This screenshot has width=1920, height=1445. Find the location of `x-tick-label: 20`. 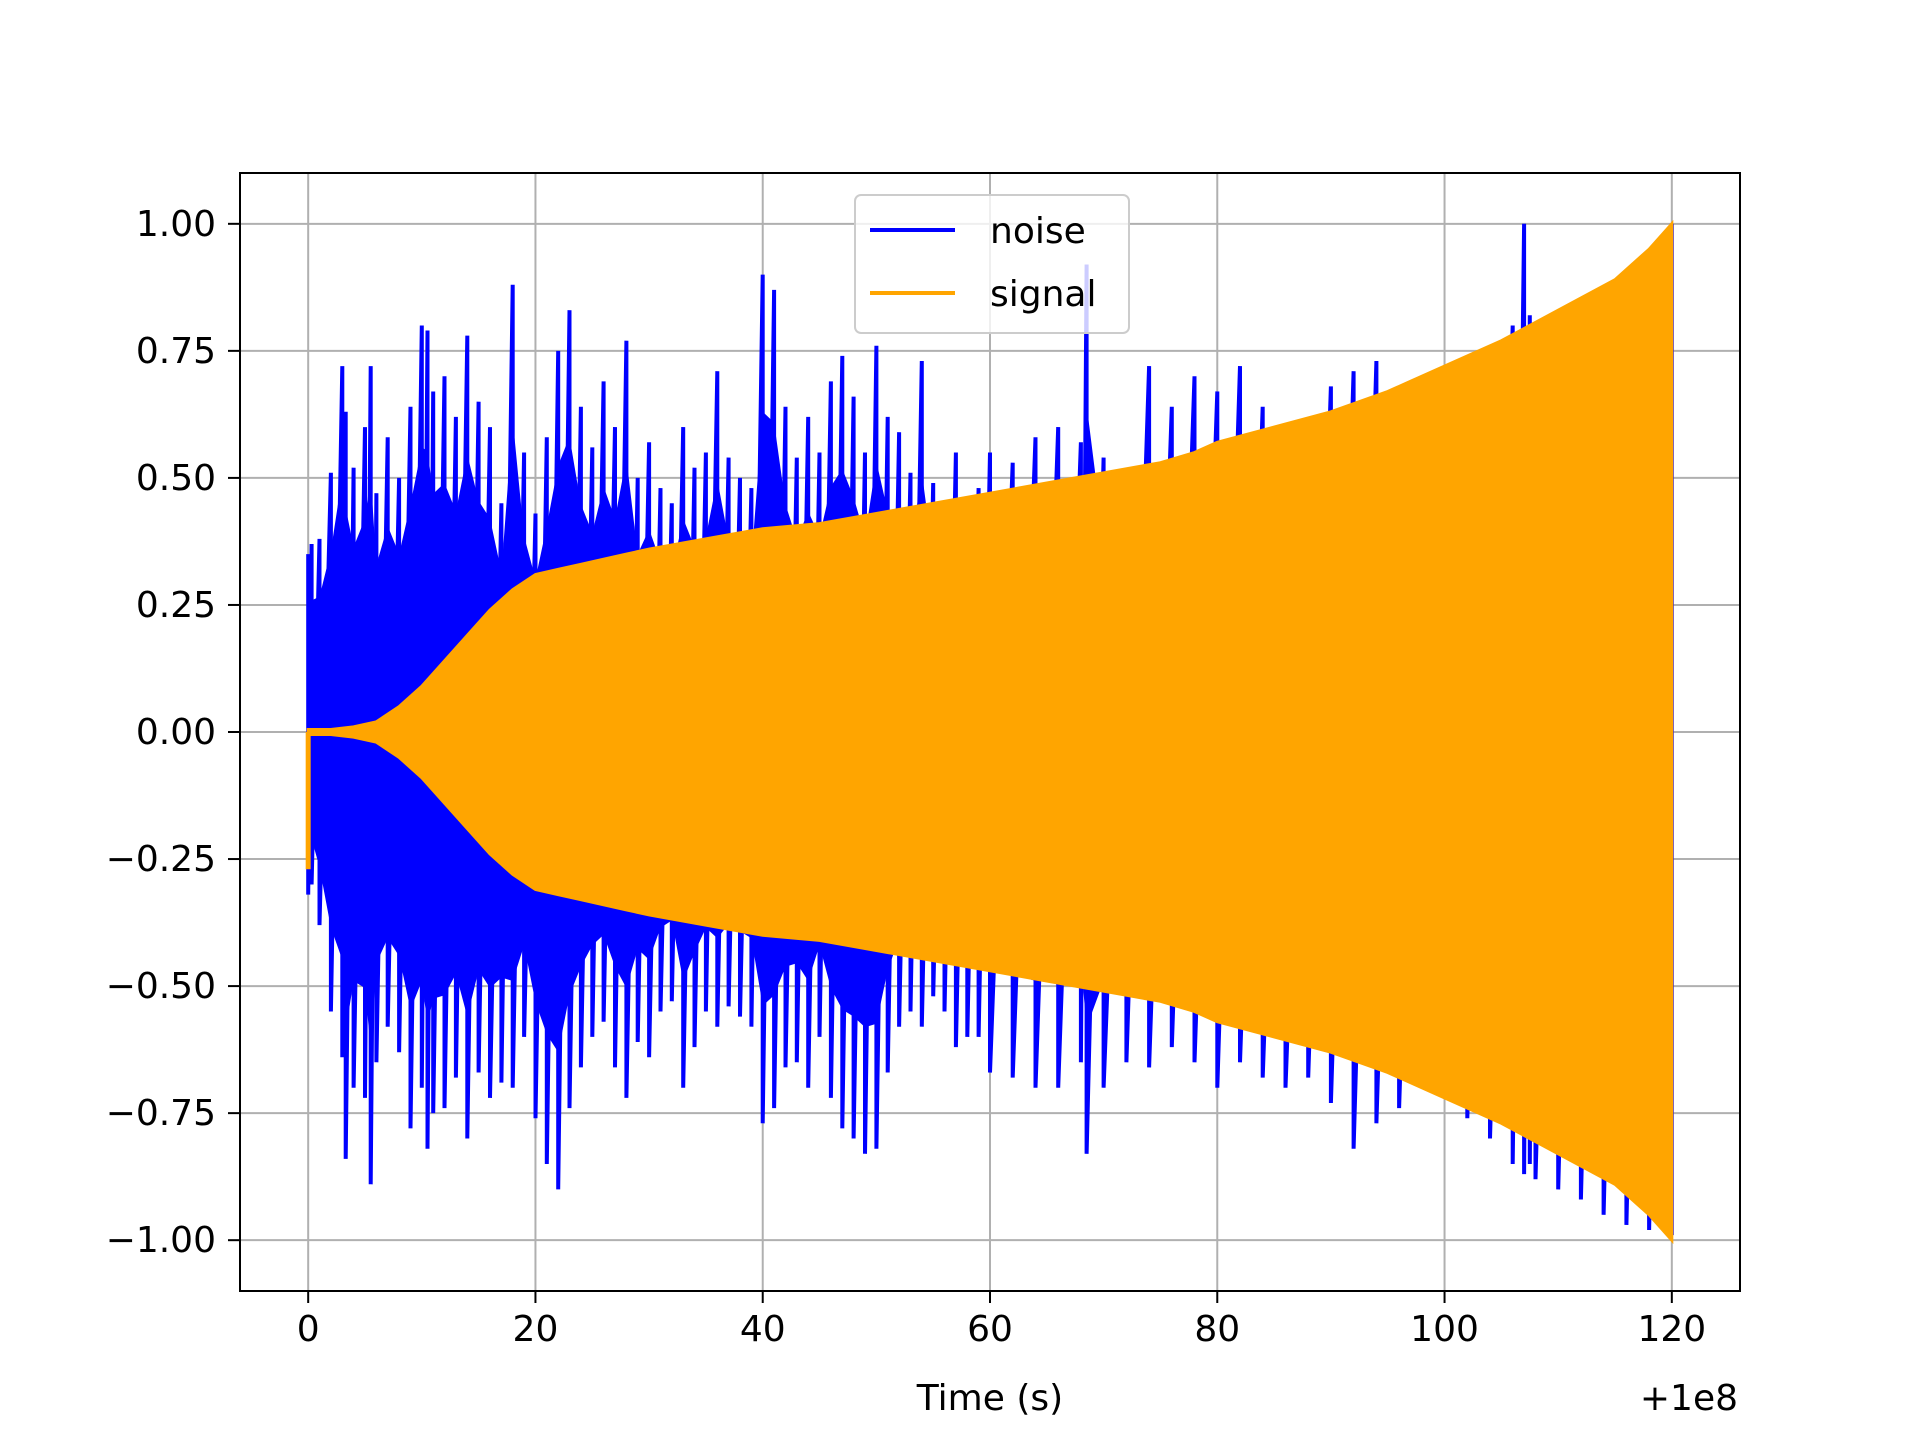

x-tick-label: 20 is located at coordinates (536, 1329).